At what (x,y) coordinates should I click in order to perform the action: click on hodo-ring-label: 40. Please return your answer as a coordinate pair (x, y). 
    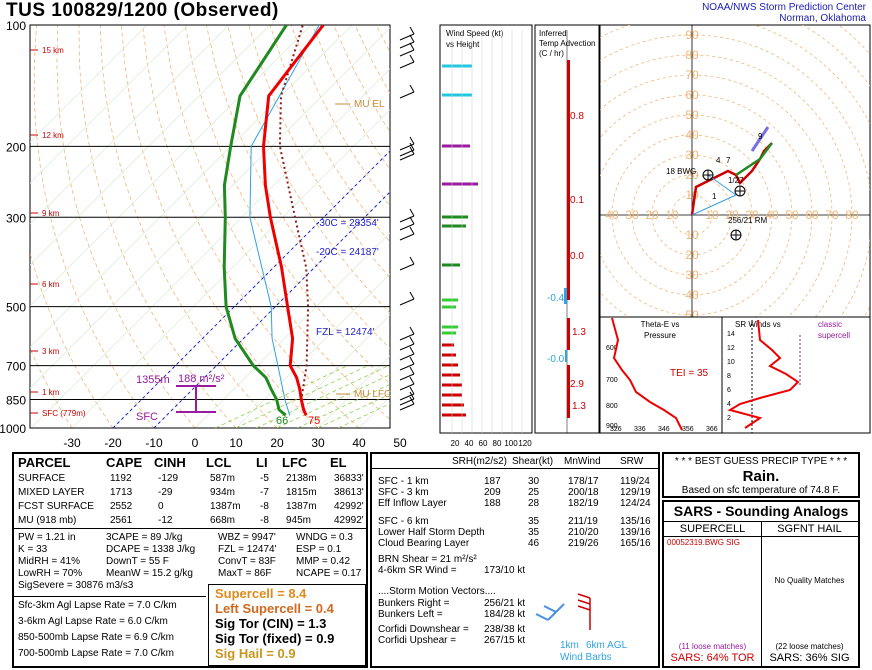
    Looking at the image, I should click on (692, 295).